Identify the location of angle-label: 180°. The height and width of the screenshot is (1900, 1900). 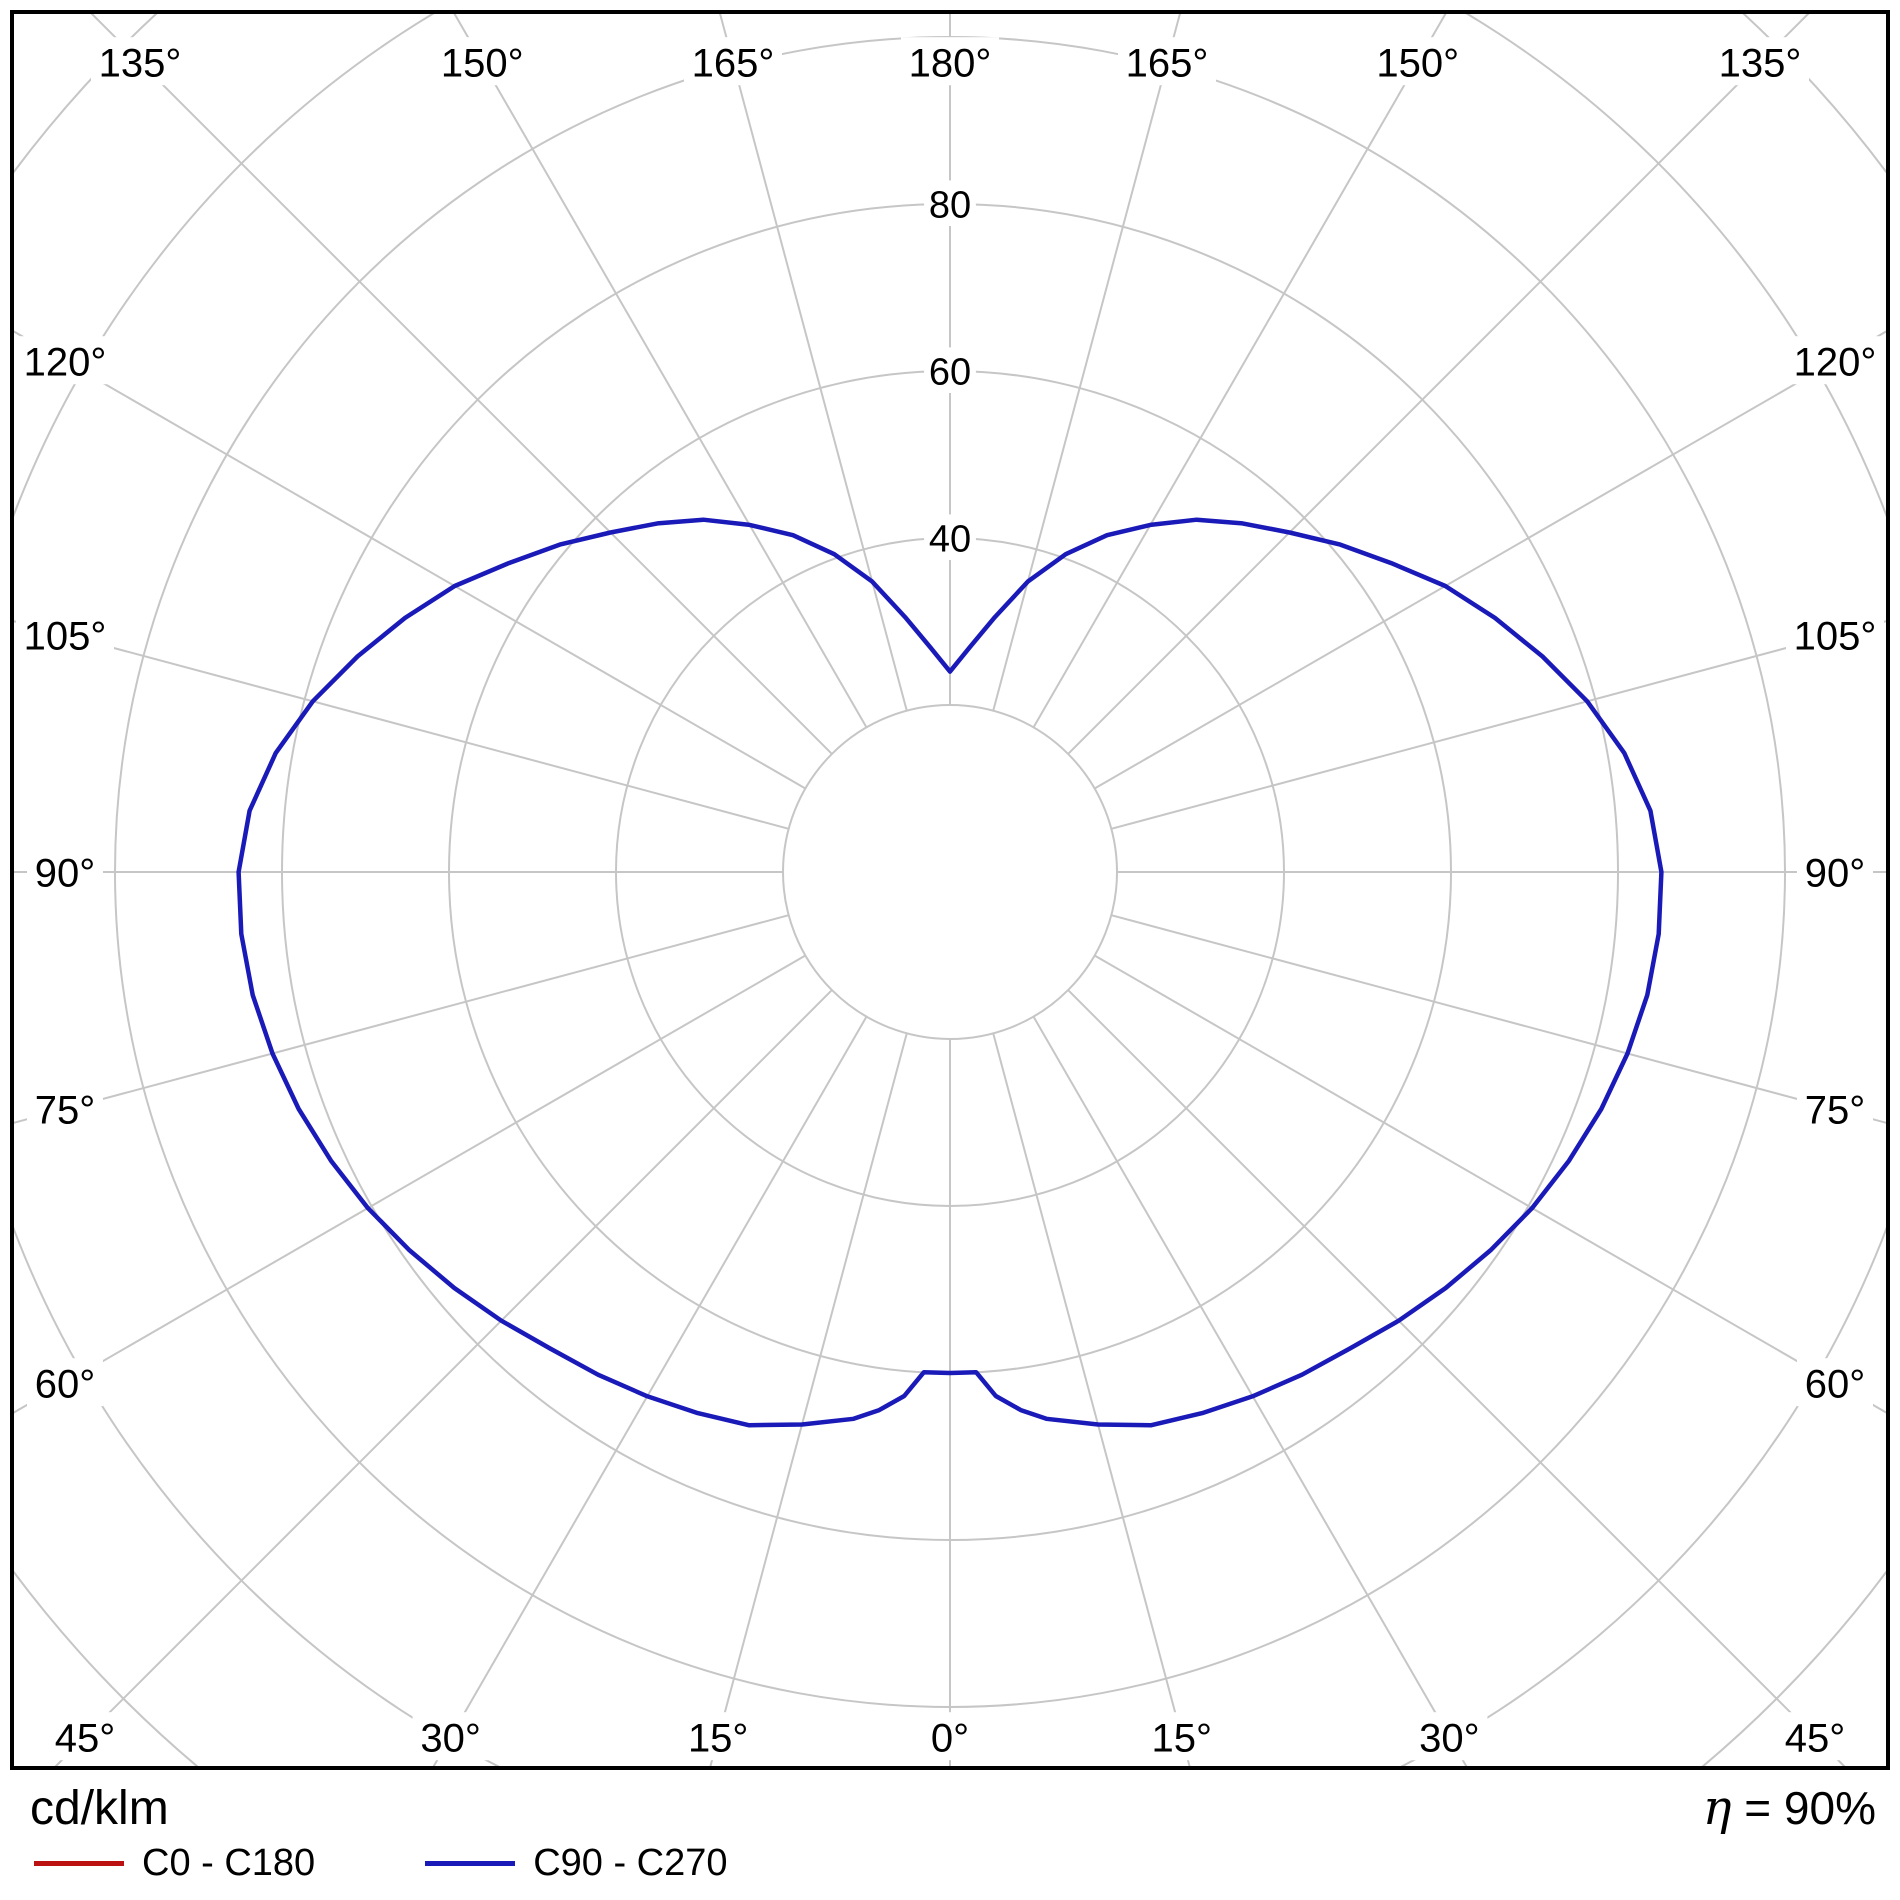
(950, 63).